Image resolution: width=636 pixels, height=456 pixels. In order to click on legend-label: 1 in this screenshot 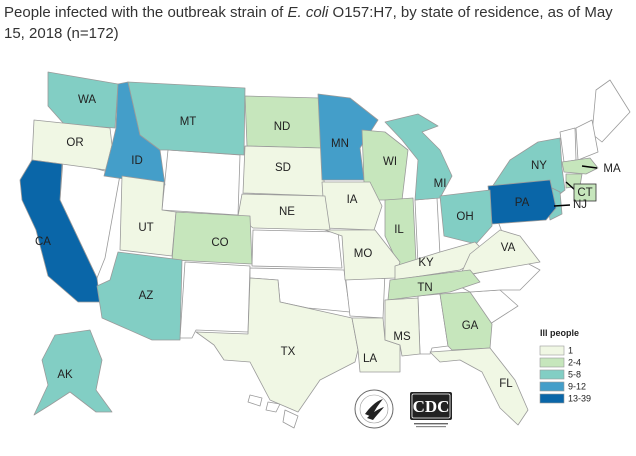, I will do `click(570, 350)`.